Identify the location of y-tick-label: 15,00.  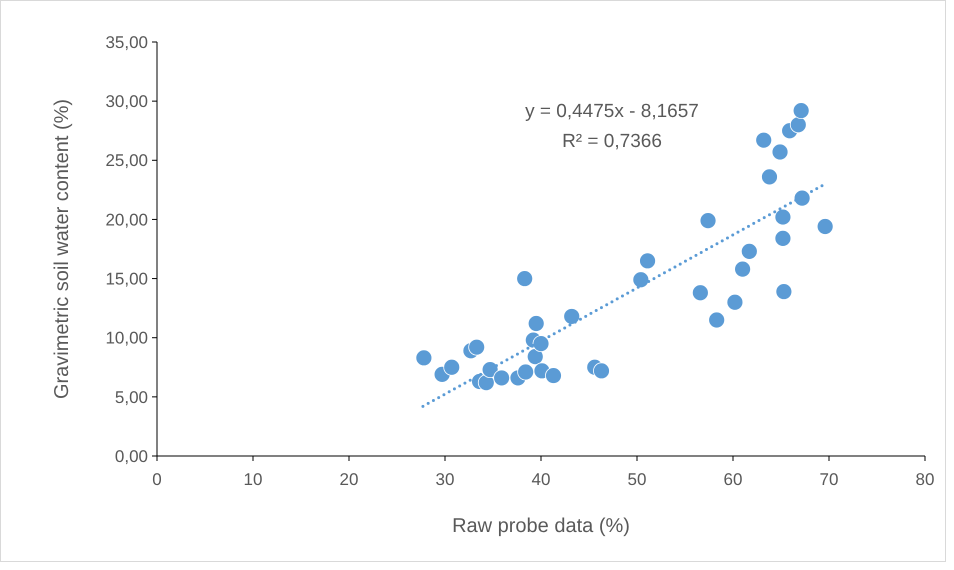
(126, 279).